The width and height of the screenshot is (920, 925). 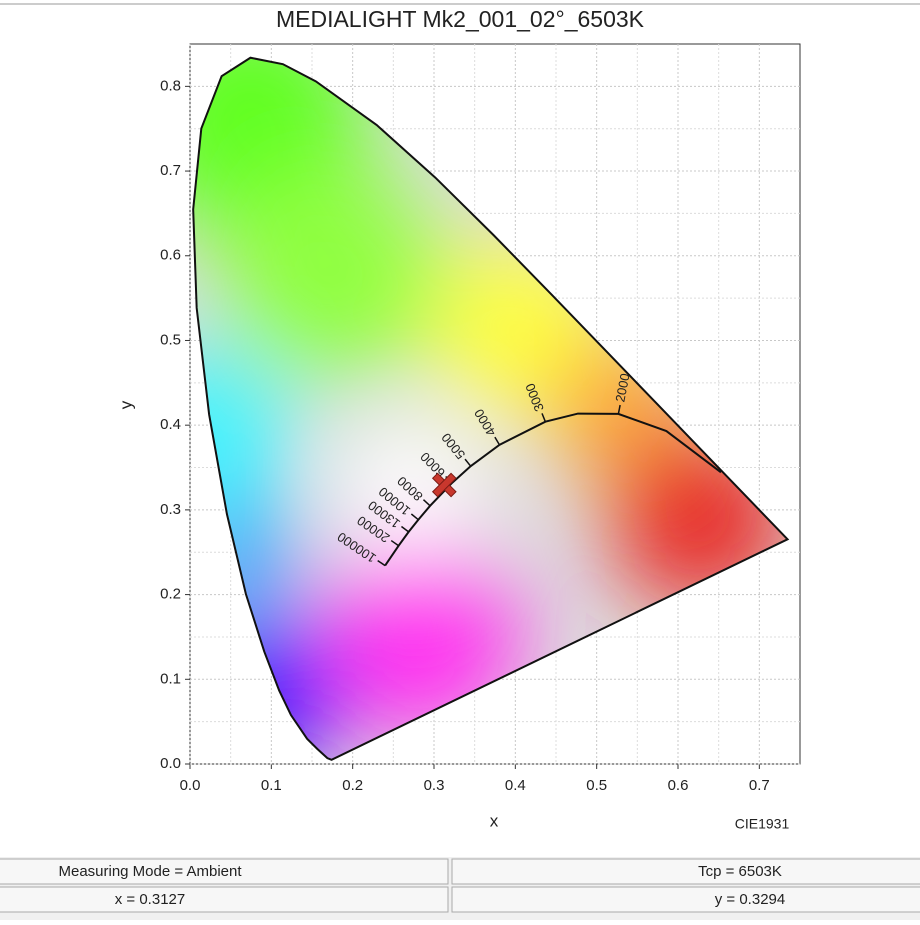 I want to click on y-tick-label: 0.3, so click(x=170, y=509).